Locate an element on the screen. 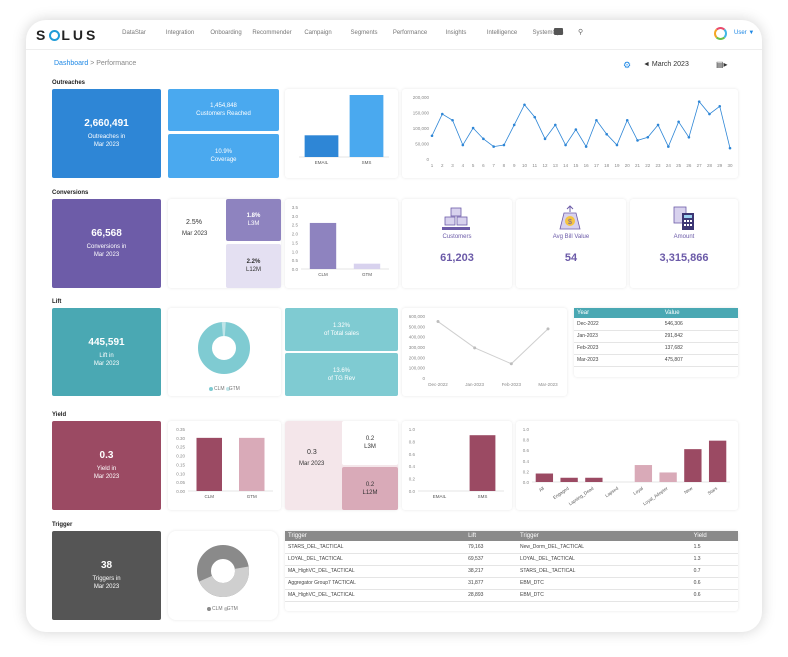 This screenshot has height=657, width=788. x-tick-label: GTM is located at coordinates (252, 496).